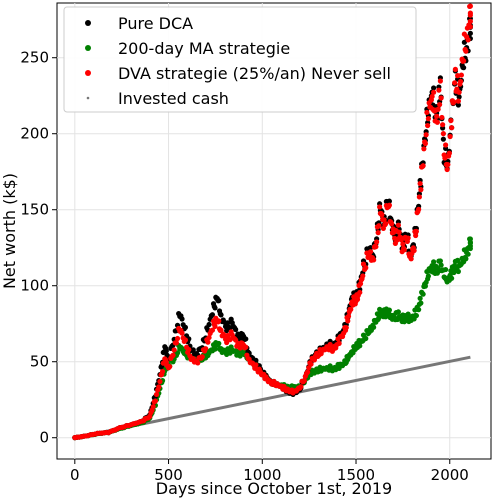 The width and height of the screenshot is (495, 500). I want to click on legend-label: 200-day MA strategie, so click(204, 48).